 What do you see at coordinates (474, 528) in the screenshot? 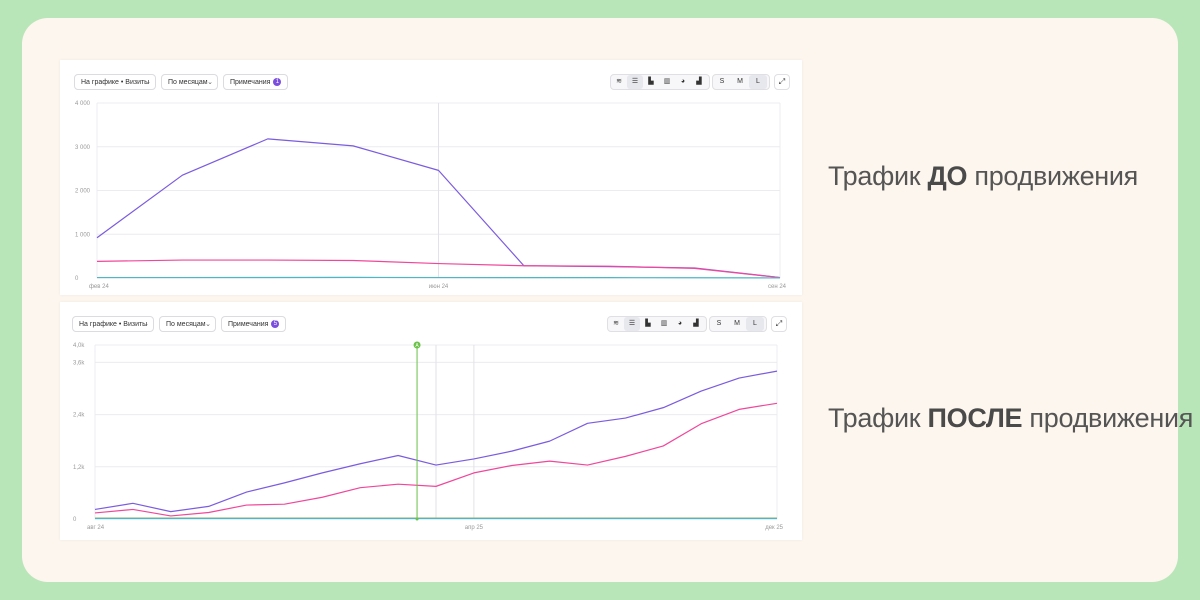
I see `x-tick-label: апр 25` at bounding box center [474, 528].